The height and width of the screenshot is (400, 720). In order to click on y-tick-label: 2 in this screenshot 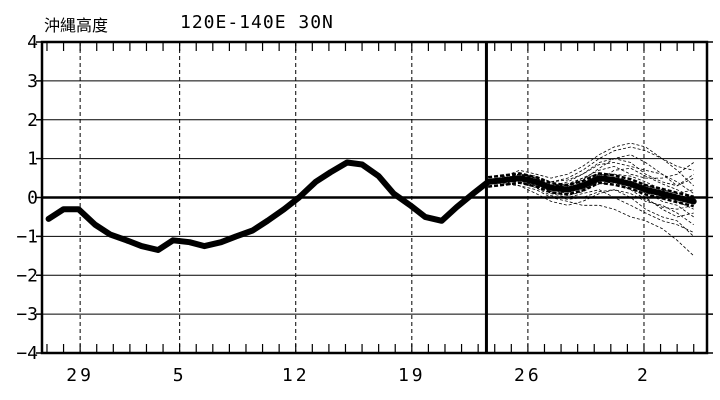, I will do `click(32, 120)`.